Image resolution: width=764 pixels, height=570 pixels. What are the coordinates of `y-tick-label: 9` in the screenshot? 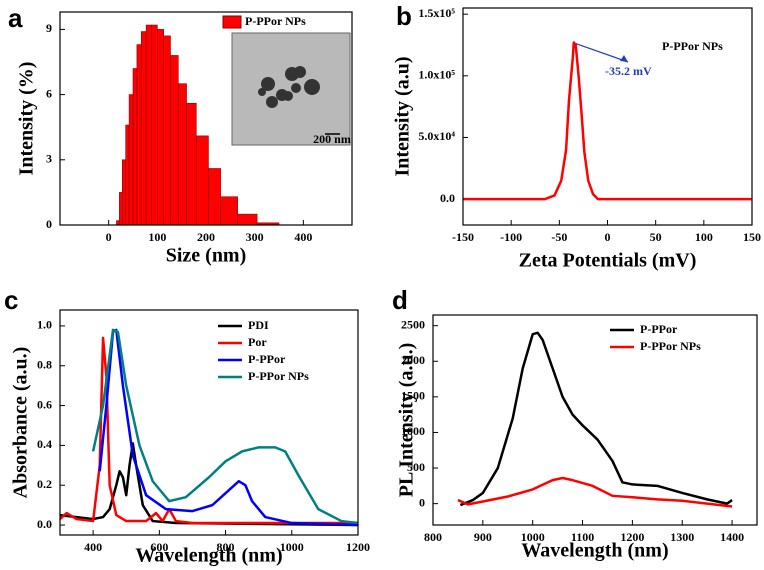 It's located at (49, 28).